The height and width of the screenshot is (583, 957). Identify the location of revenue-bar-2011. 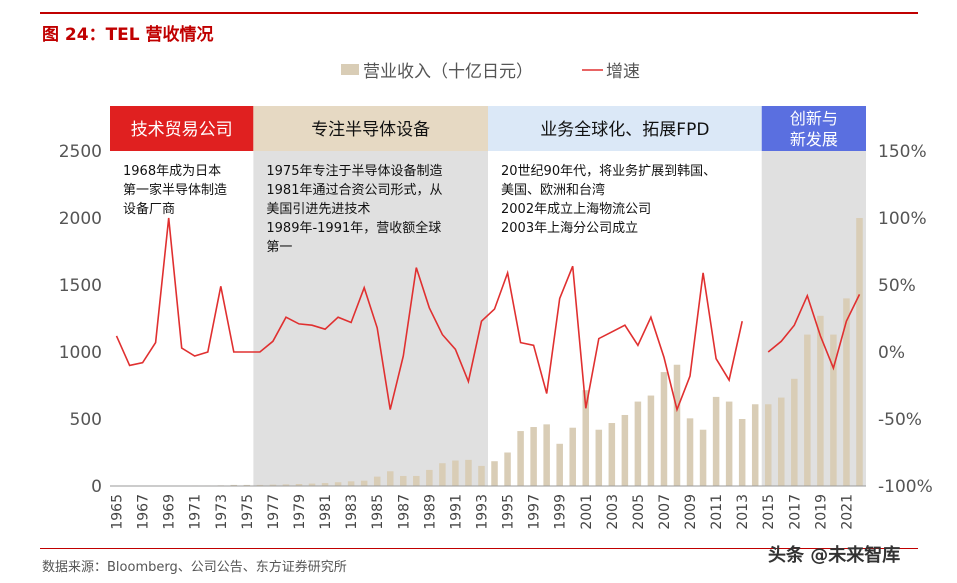
(716, 441).